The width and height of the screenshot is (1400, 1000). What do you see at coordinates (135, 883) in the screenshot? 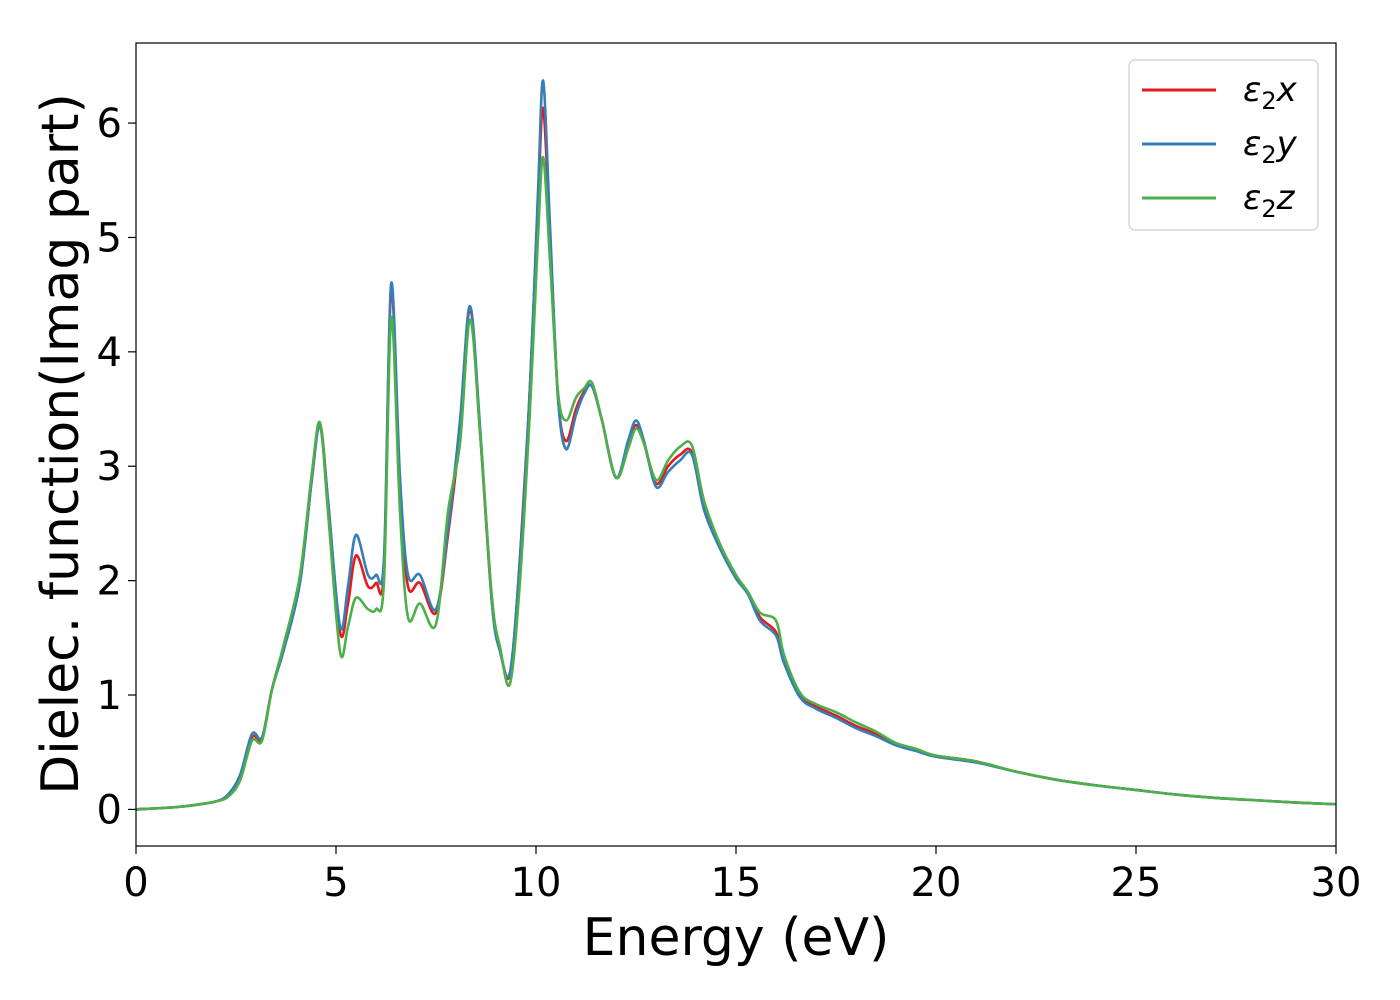
I see `x-tick-label: 0` at bounding box center [135, 883].